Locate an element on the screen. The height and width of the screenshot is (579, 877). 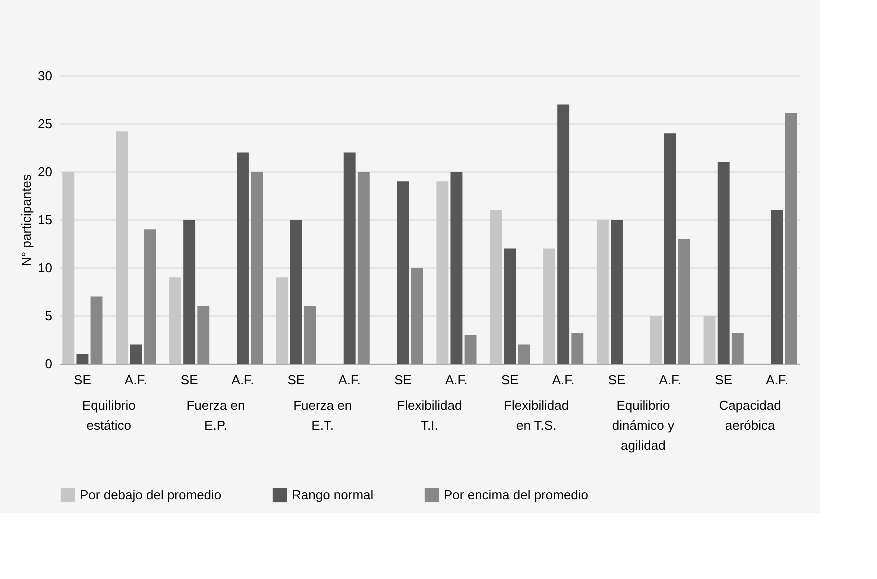
y-tick-label: 25 is located at coordinates (45, 124).